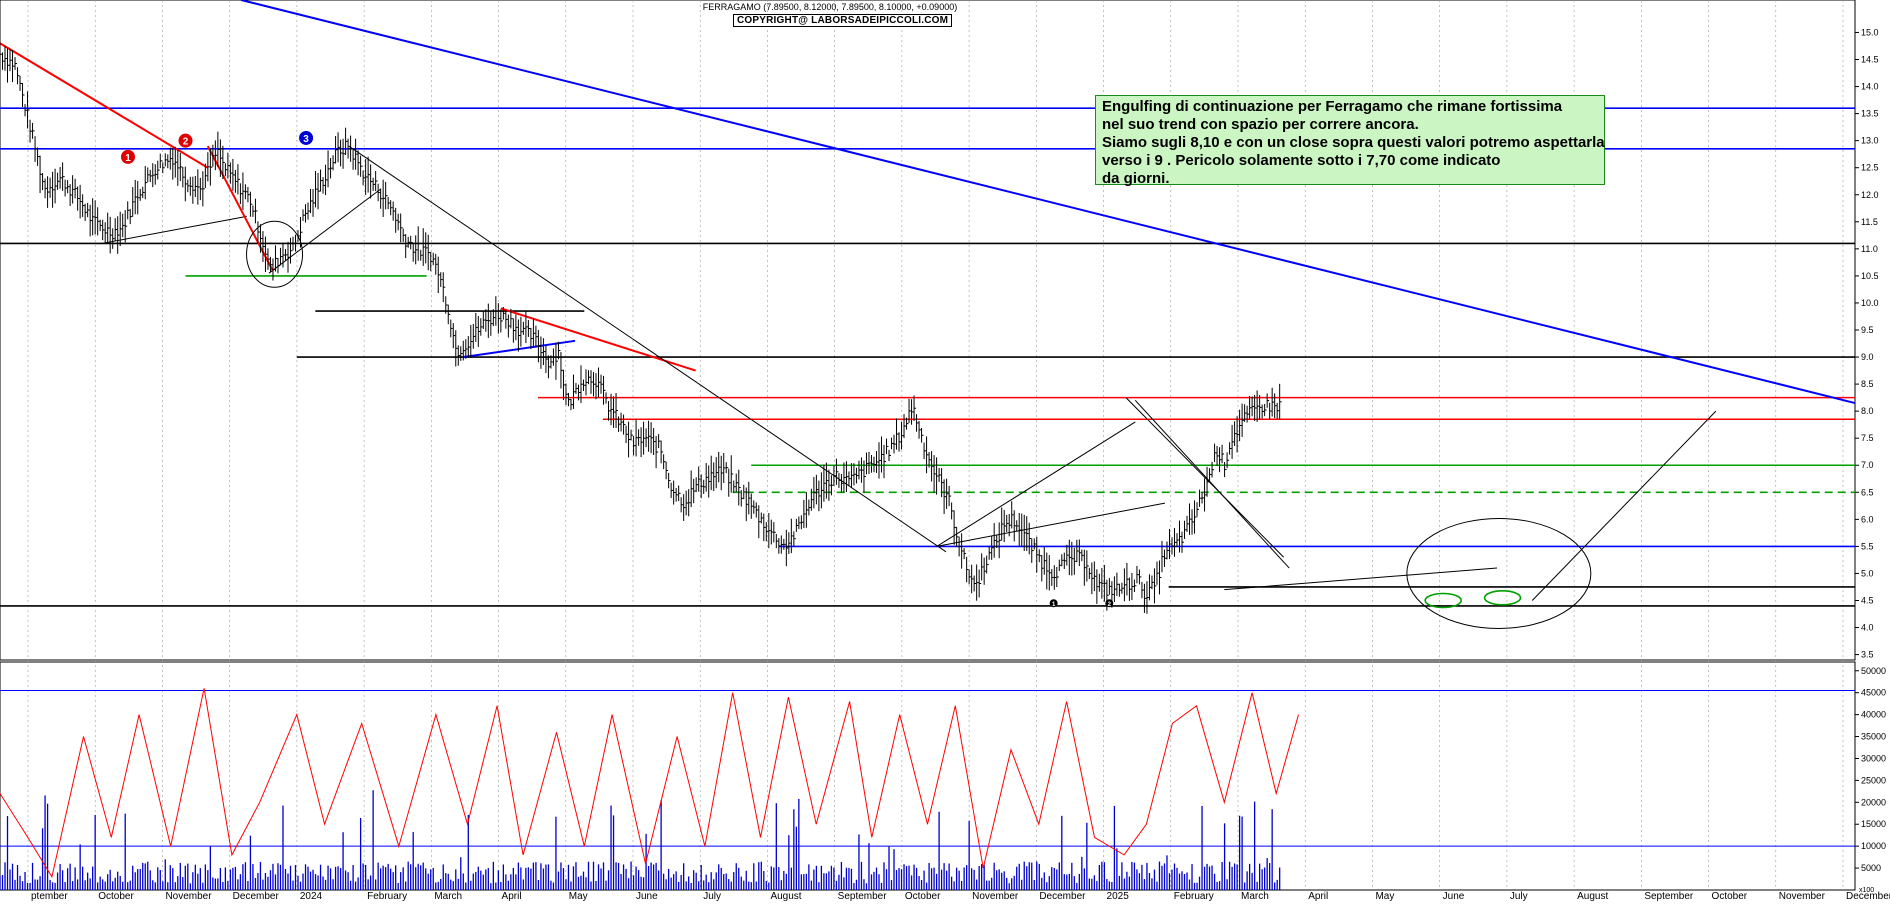 The height and width of the screenshot is (907, 1890). Describe the element at coordinates (1870, 87) in the screenshot. I see `price-tick-label: 14.0` at that location.